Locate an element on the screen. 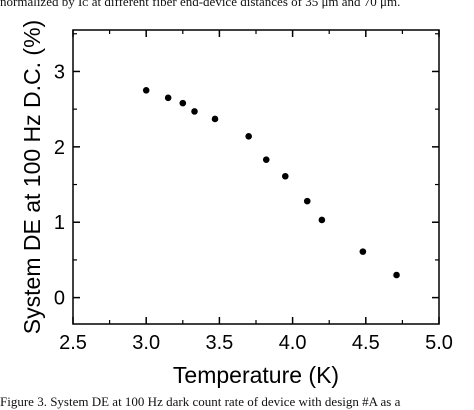 Image resolution: width=474 pixels, height=410 pixels. y-tick-label: 2 is located at coordinates (59, 148).